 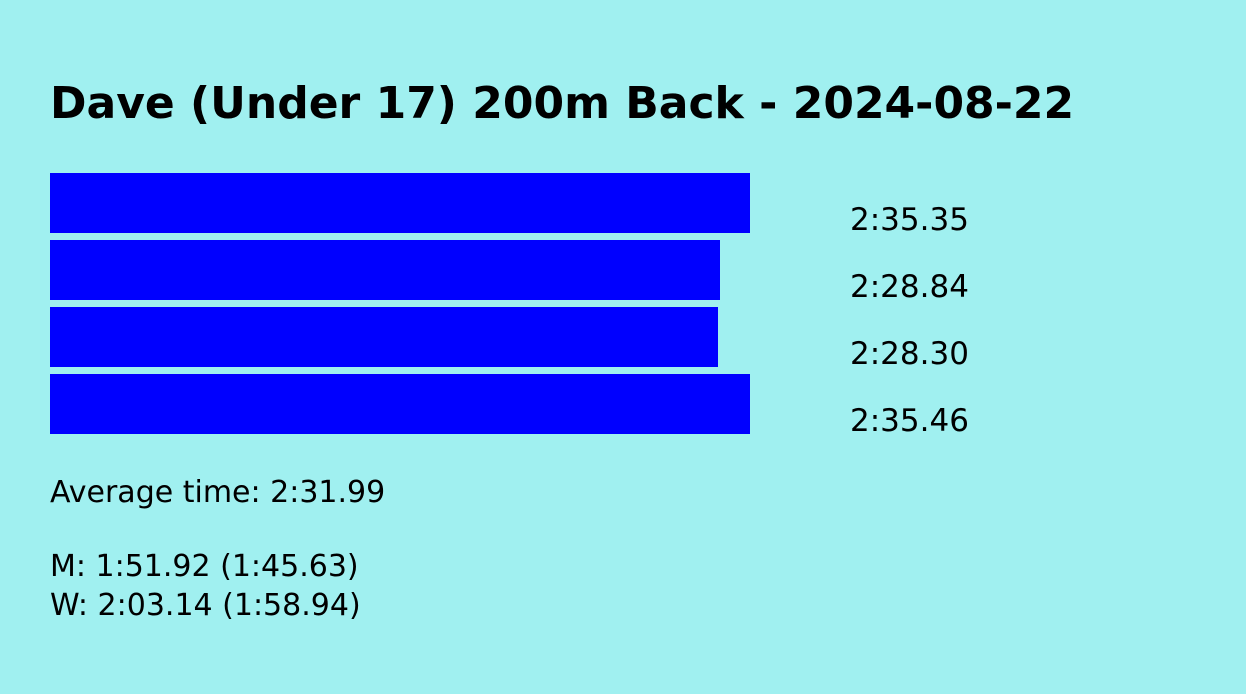 I want to click on bar-row: 2:28.84, so click(x=530, y=272).